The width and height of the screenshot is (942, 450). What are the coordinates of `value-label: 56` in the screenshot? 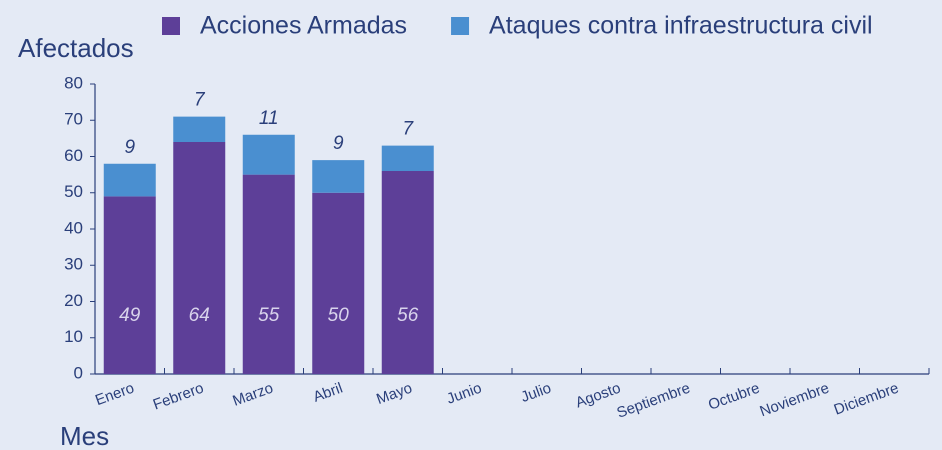 It's located at (408, 315).